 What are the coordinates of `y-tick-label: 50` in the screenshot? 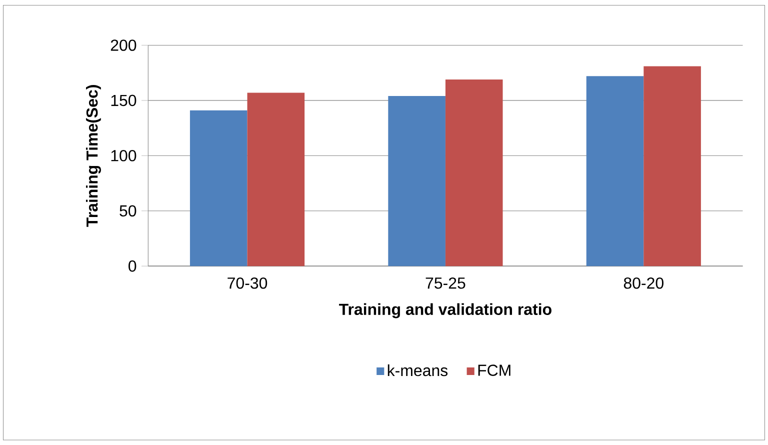 It's located at (128, 210).